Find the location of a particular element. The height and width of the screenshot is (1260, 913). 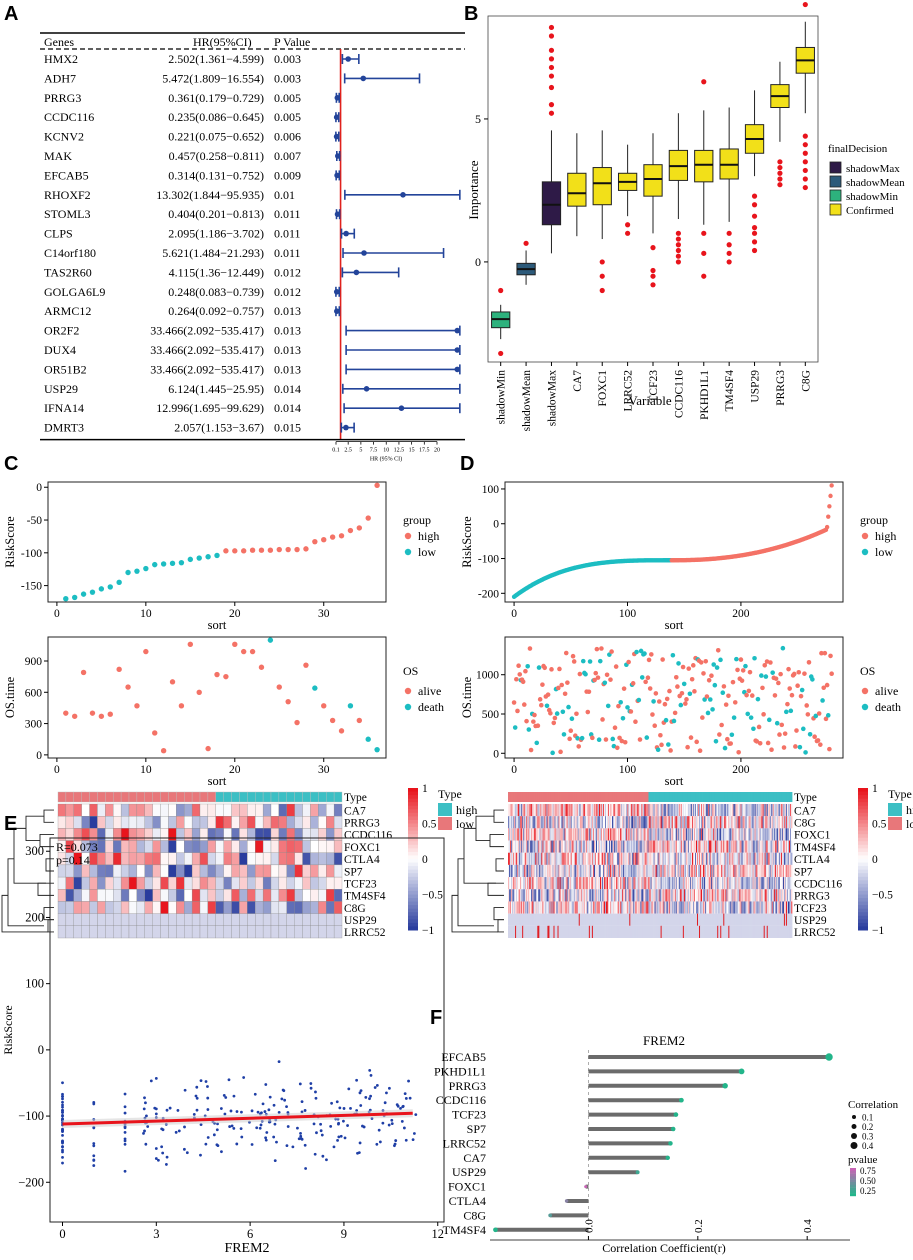

colorbar-tick-label: 1 is located at coordinates (425, 789).